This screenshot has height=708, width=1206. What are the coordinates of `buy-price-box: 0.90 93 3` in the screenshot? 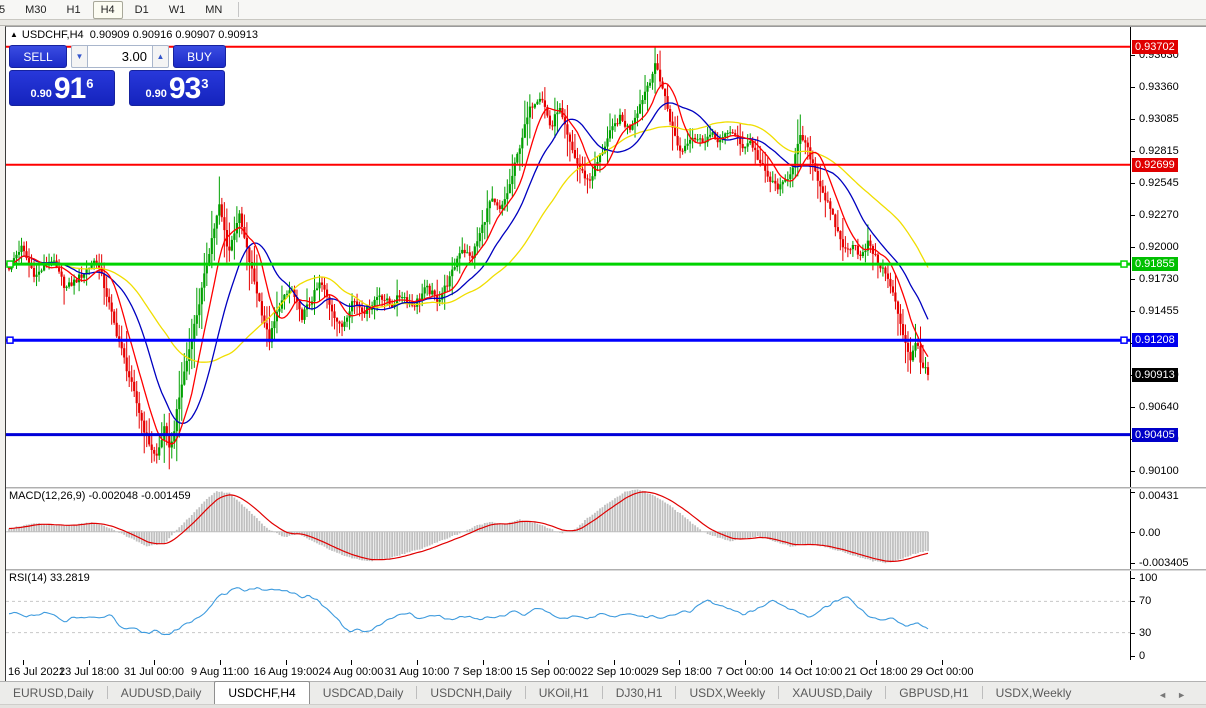 It's located at (177, 88).